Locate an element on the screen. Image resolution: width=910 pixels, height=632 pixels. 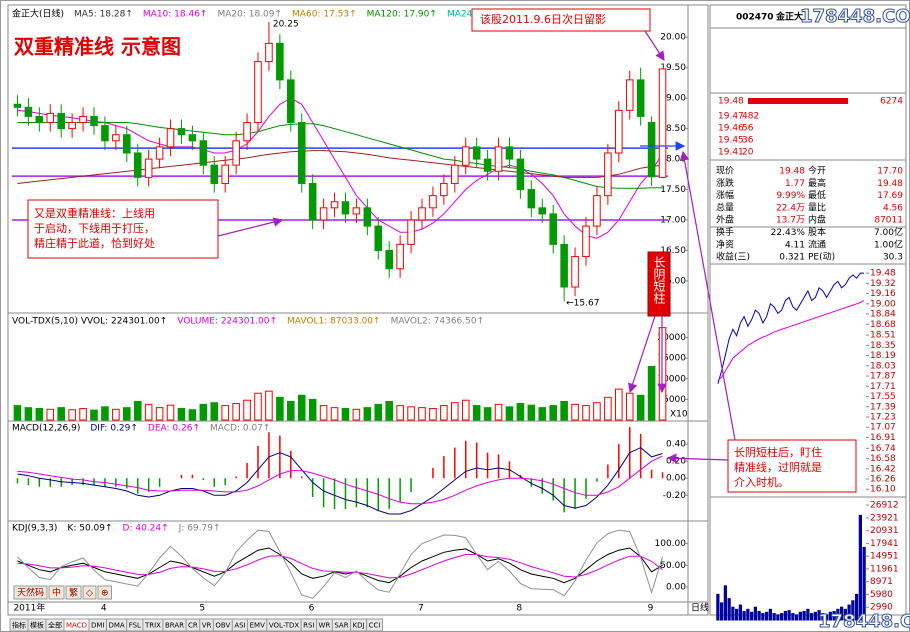
y-tick-label: 11961 is located at coordinates (884, 569).